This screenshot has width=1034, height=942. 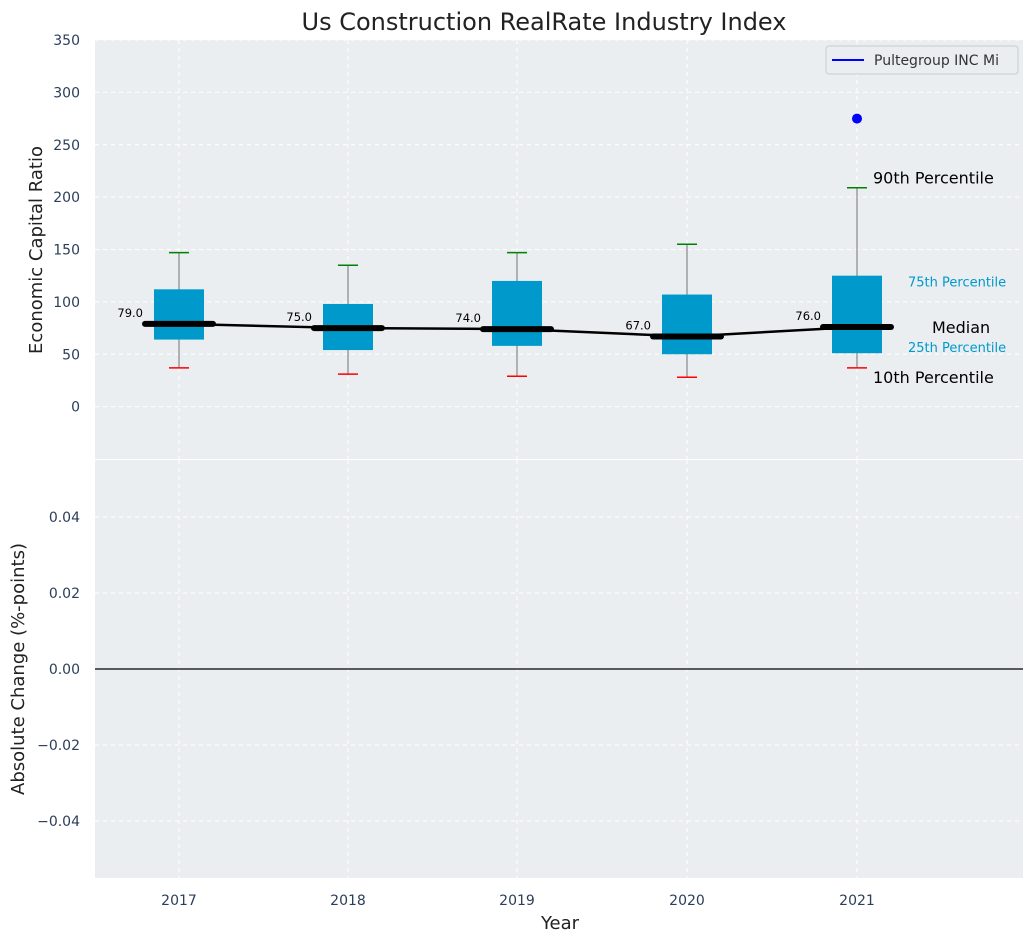 I want to click on median-value-label: 74.0, so click(x=468, y=318).